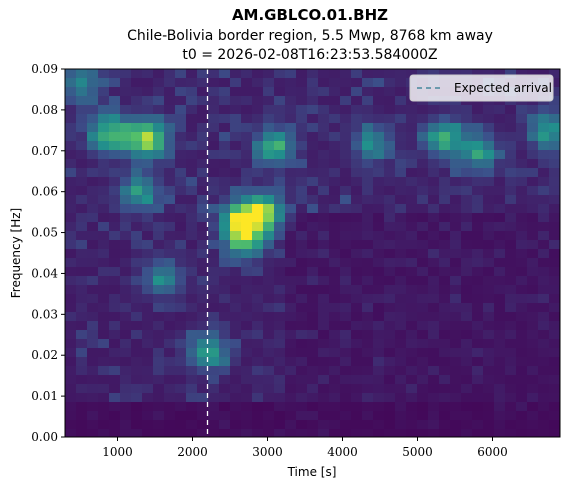  I want to click on y-axis-label: Frequency [Hz], so click(16, 253).